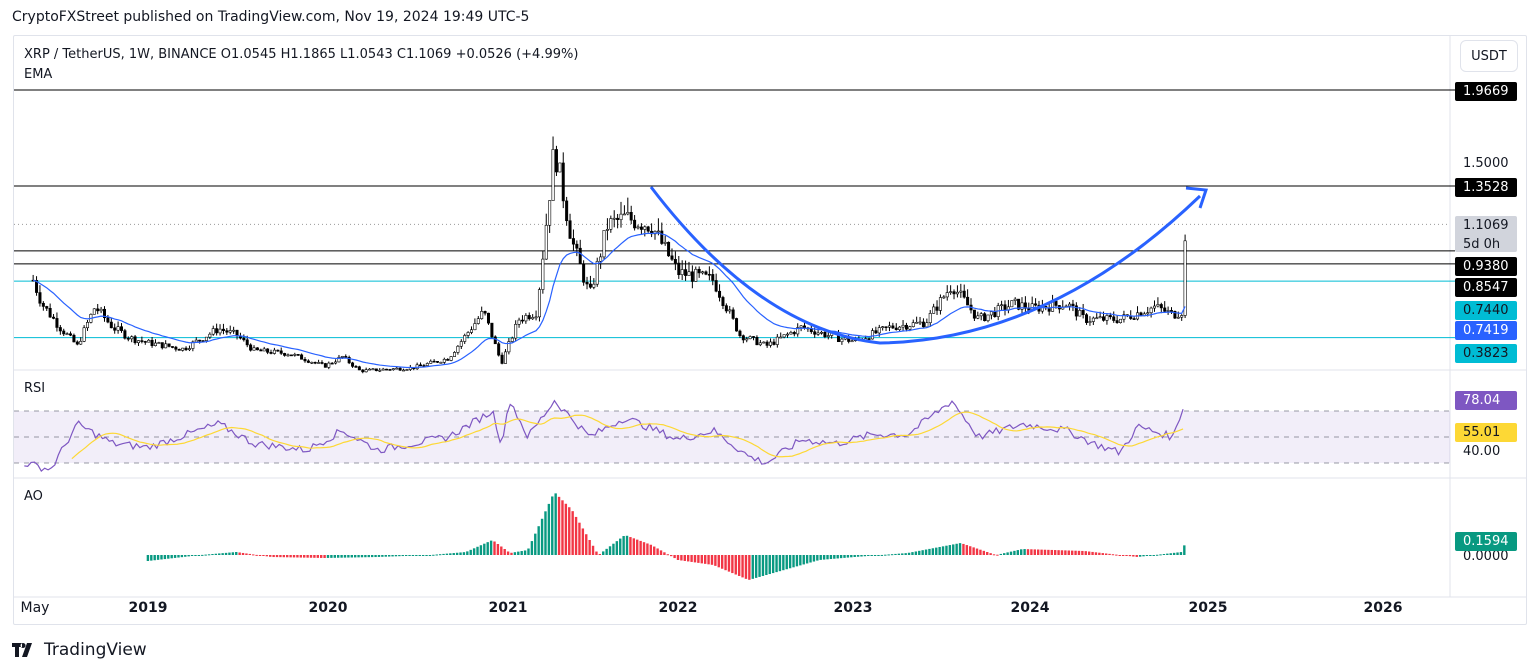  What do you see at coordinates (38, 74) in the screenshot?
I see `ema-indicator-label: EMA` at bounding box center [38, 74].